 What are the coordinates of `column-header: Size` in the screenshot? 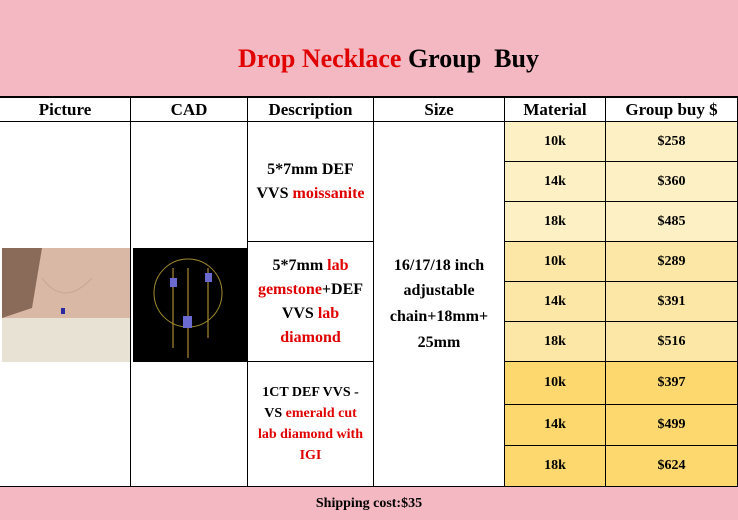 It's located at (439, 109).